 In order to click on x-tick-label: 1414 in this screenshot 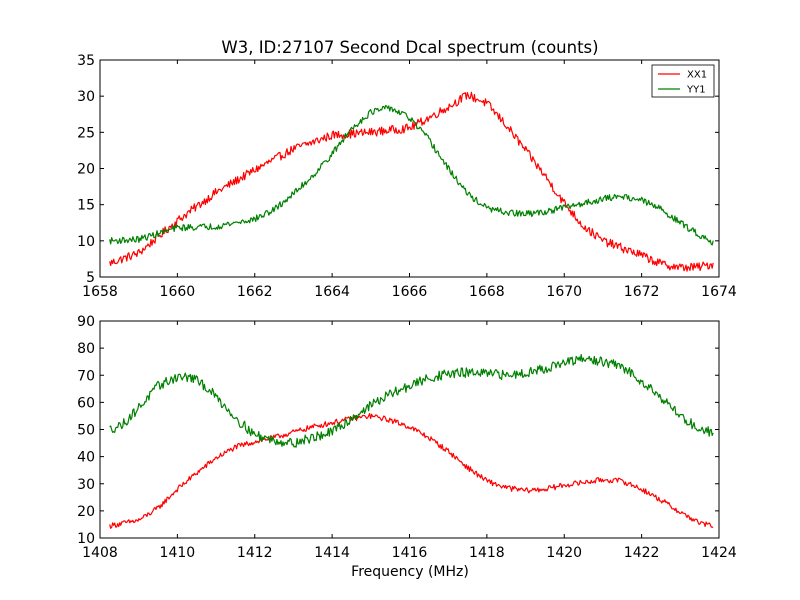, I will do `click(332, 553)`.